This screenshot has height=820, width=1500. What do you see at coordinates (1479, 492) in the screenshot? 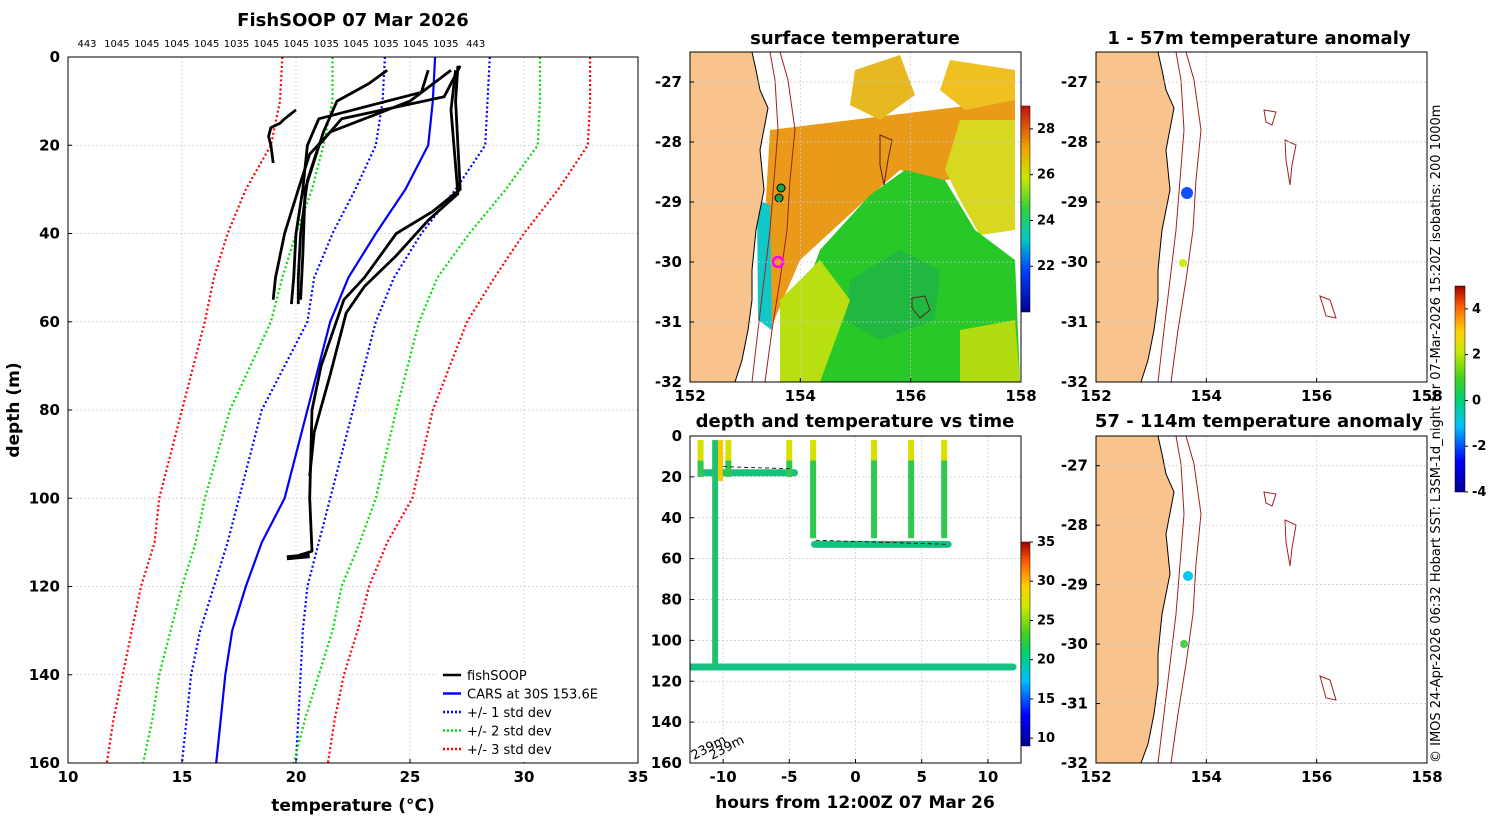
I see `colorbar-tick-label: -4` at bounding box center [1479, 492].